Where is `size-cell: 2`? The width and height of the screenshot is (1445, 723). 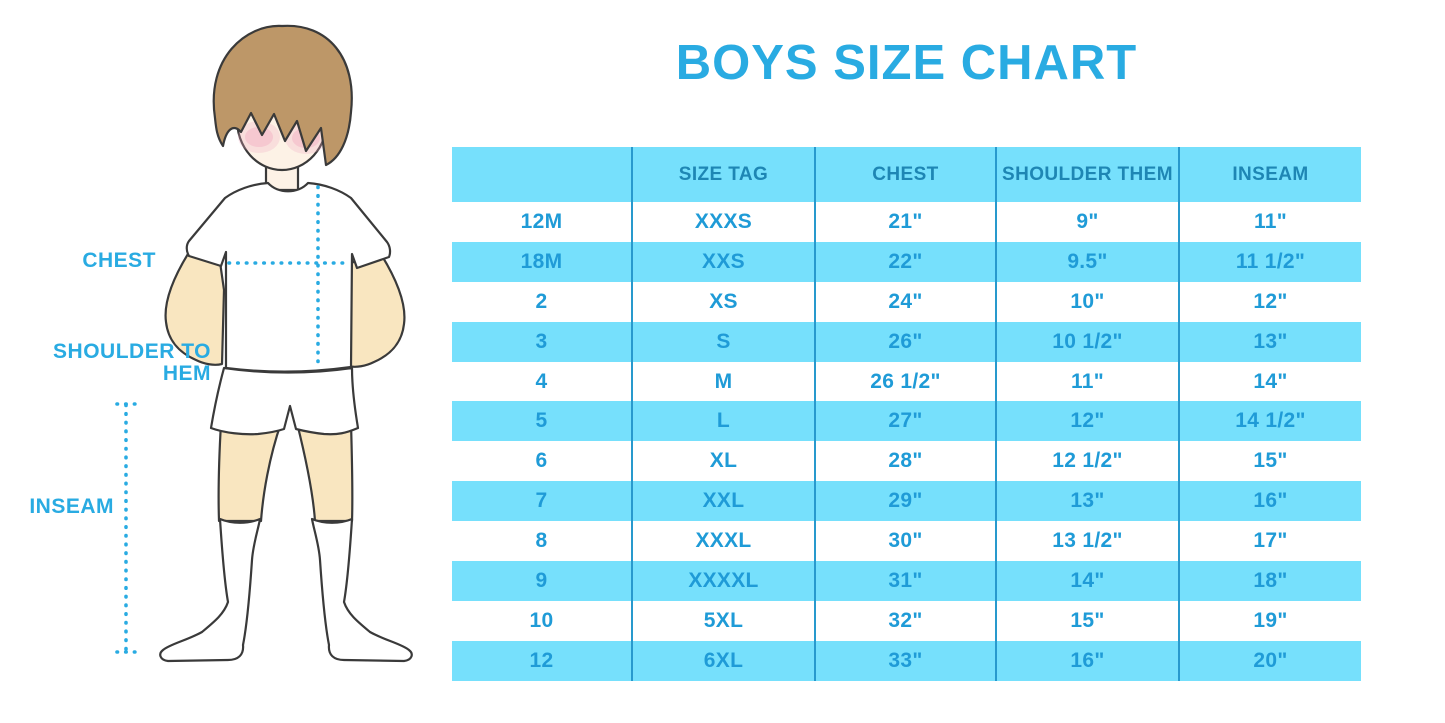 size-cell: 2 is located at coordinates (541, 301).